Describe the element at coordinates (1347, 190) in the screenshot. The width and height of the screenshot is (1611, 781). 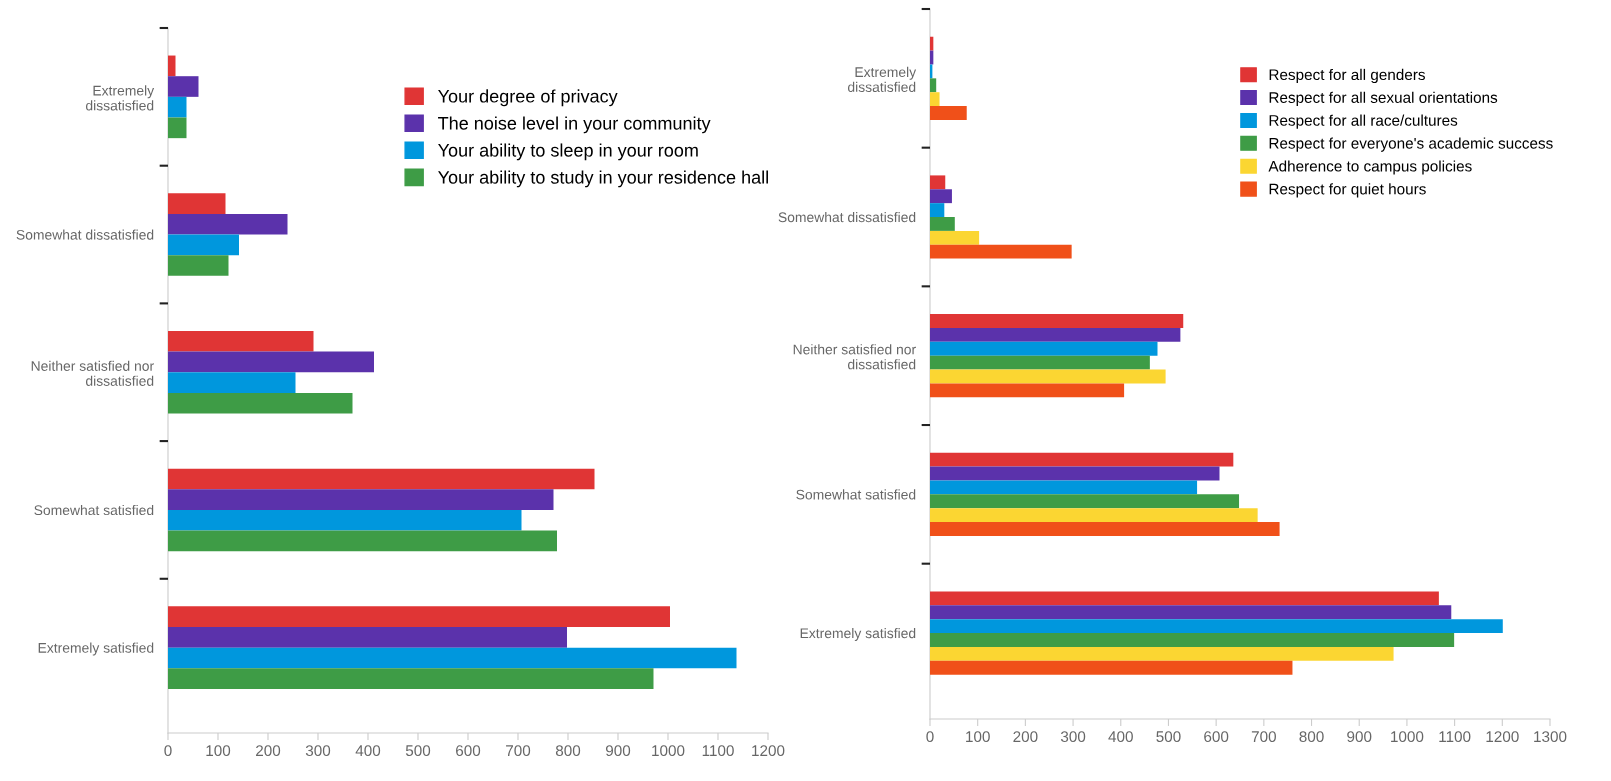
I see `legend-label: Respect for quiet hours` at that location.